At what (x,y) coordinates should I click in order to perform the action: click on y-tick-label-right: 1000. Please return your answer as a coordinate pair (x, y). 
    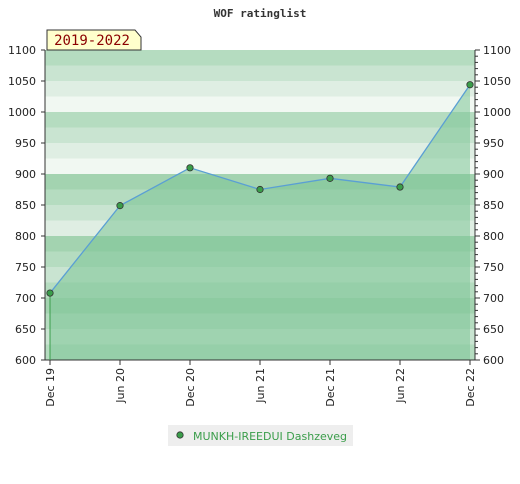
    Looking at the image, I should click on (497, 112).